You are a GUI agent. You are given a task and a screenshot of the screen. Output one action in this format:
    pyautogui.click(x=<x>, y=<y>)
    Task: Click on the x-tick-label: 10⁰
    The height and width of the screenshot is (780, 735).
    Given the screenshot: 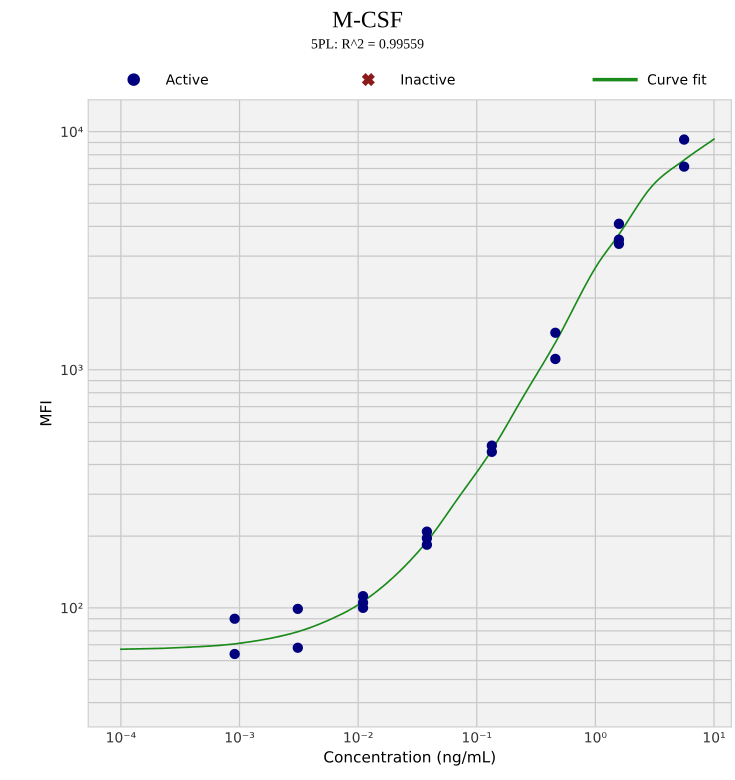 What is the action you would take?
    pyautogui.click(x=596, y=737)
    